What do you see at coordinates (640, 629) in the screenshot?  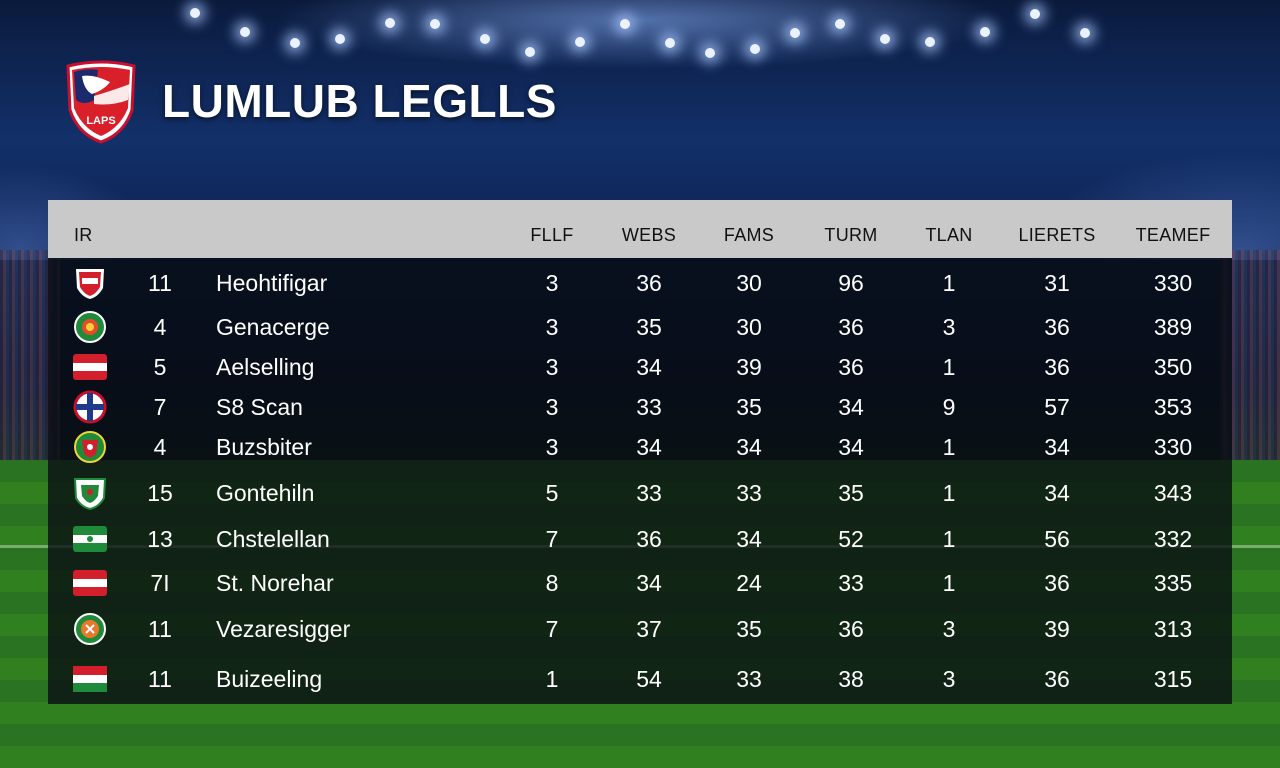 I see `table-row: 11 Vezaresigger 7 37 35 36 3 39 313` at bounding box center [640, 629].